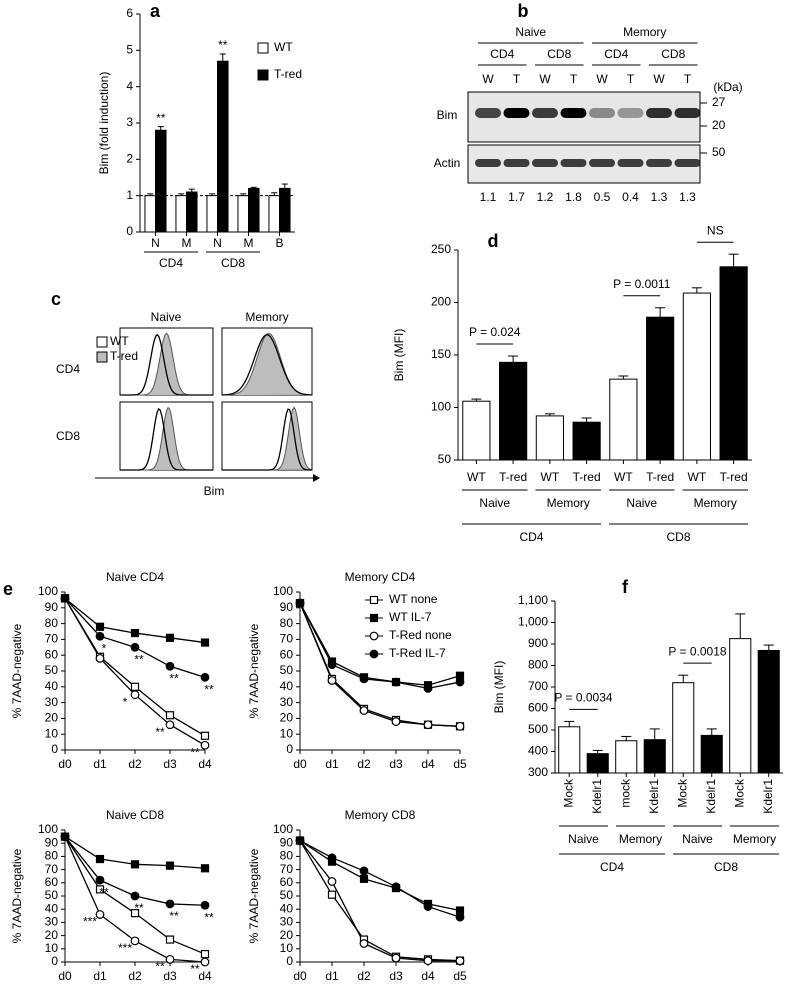 This screenshot has height=984, width=788. Describe the element at coordinates (249, 243) in the screenshot. I see `x-tick-label: M` at that location.